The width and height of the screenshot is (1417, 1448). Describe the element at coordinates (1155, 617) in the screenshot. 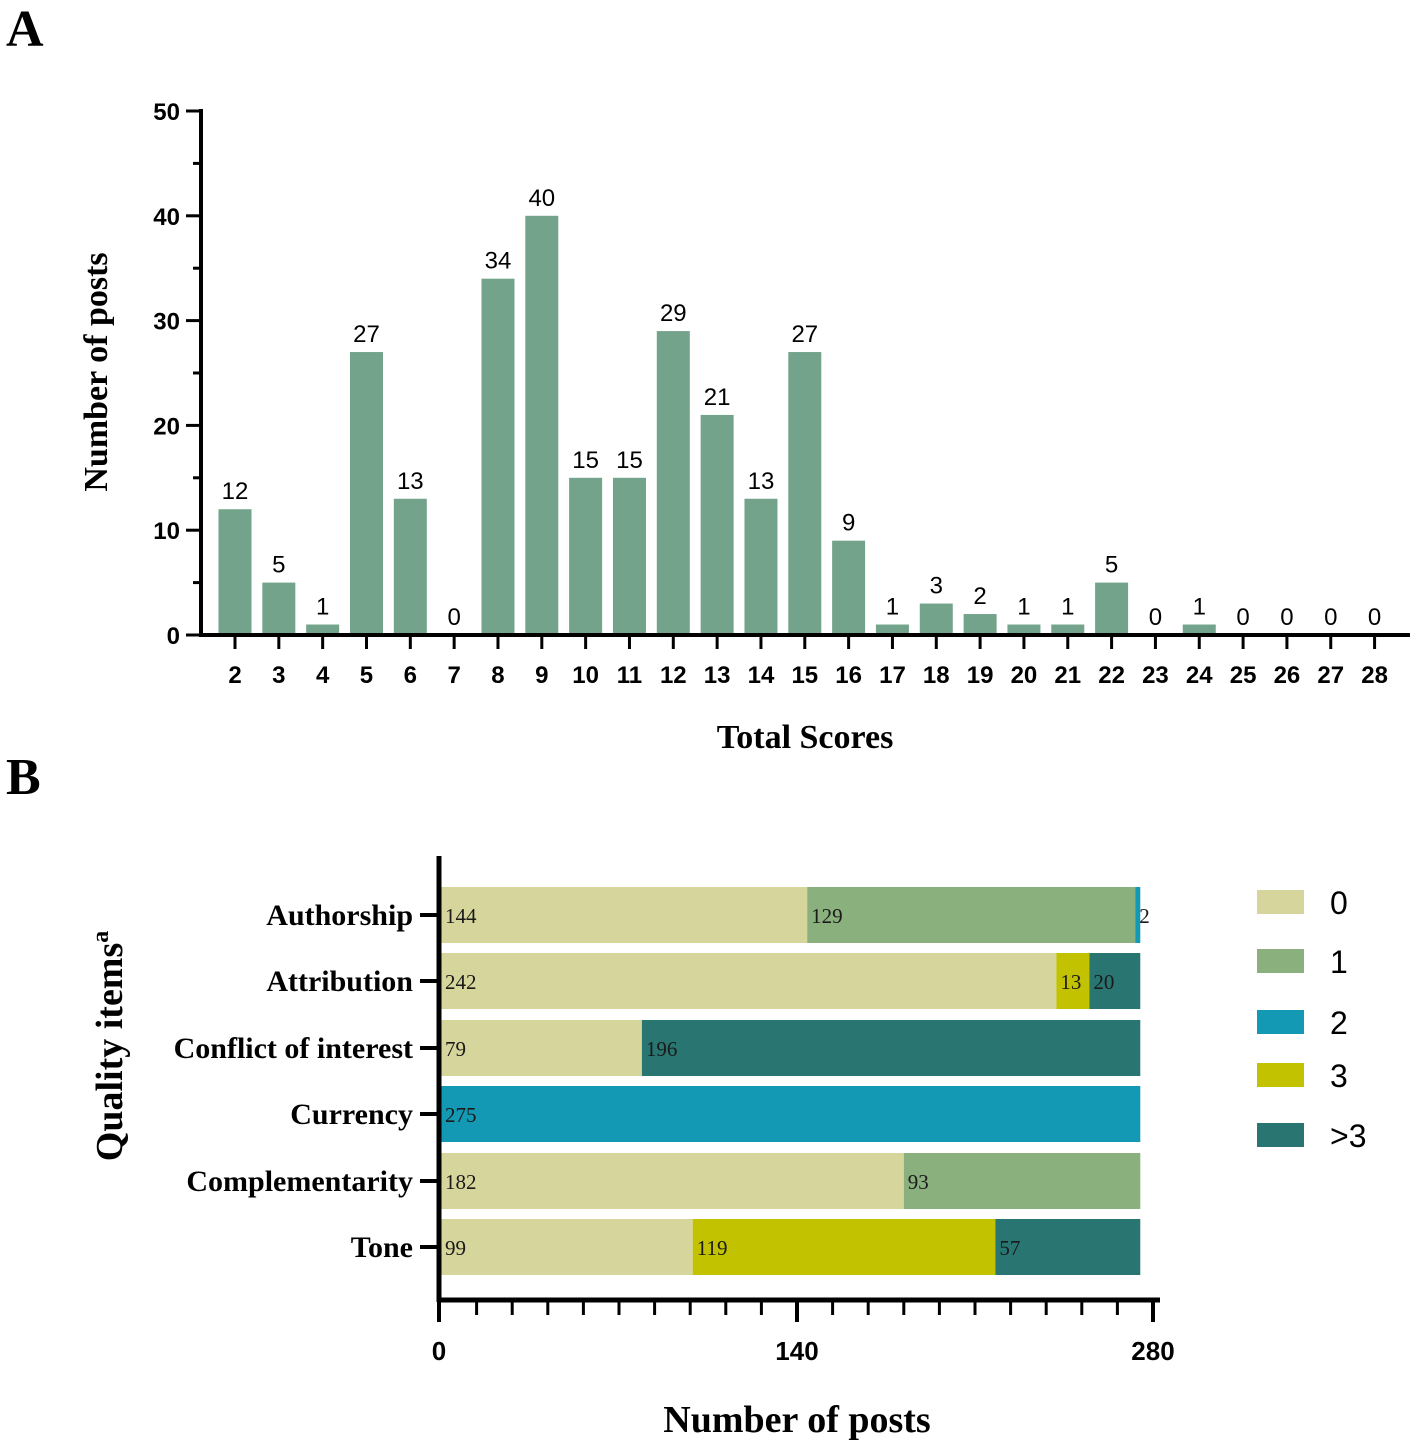

I see `data-label-score-23: 0` at that location.